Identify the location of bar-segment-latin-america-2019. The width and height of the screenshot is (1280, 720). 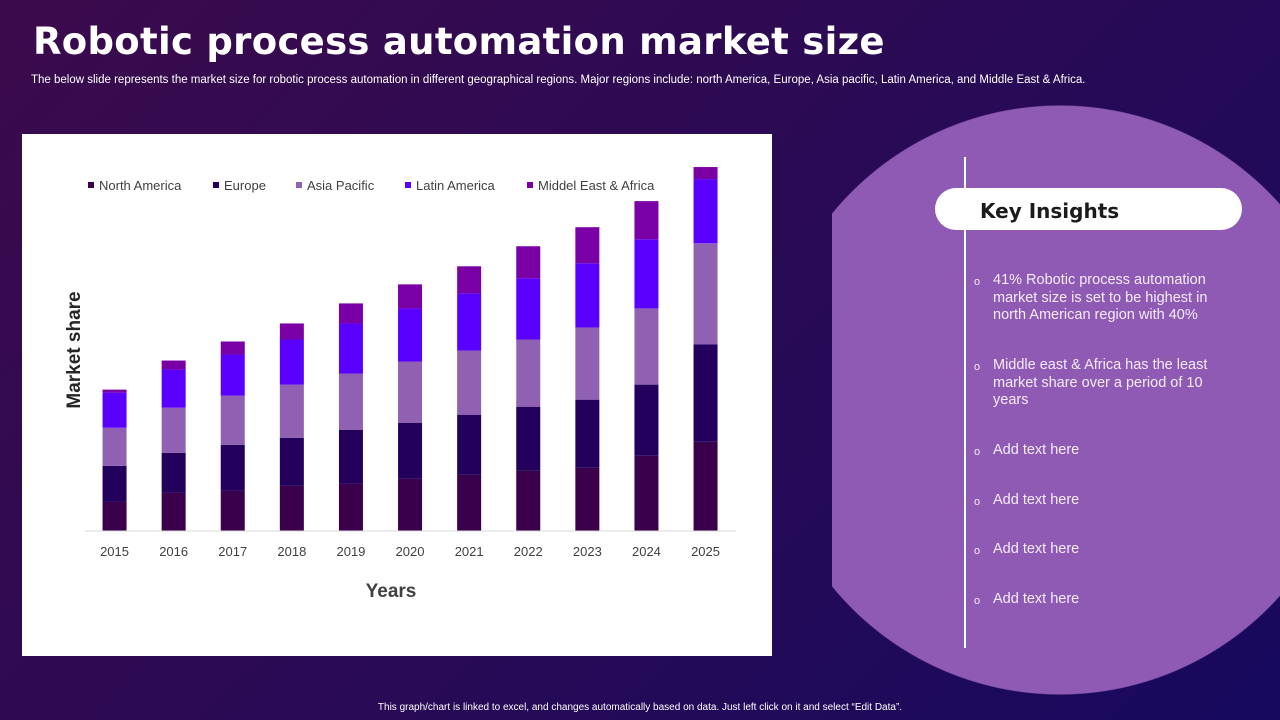
(350, 348).